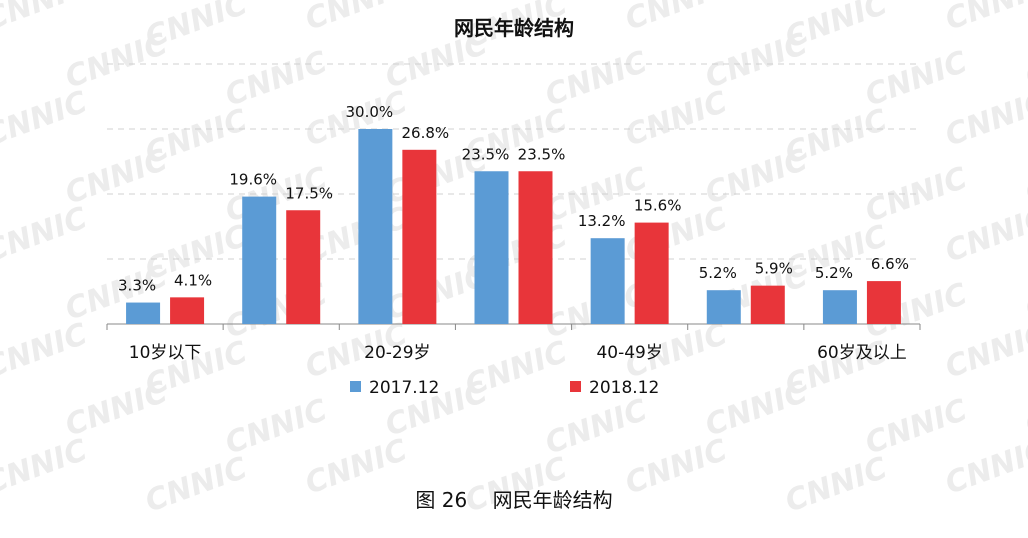  I want to click on data-label: 15.6%, so click(658, 206).